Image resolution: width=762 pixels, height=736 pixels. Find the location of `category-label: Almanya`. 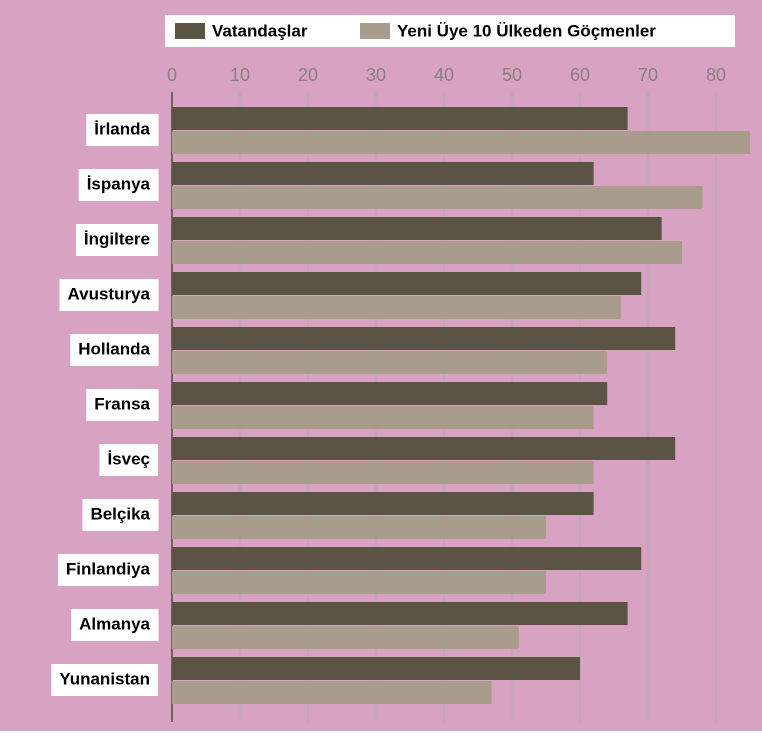

category-label: Almanya is located at coordinates (114, 623).